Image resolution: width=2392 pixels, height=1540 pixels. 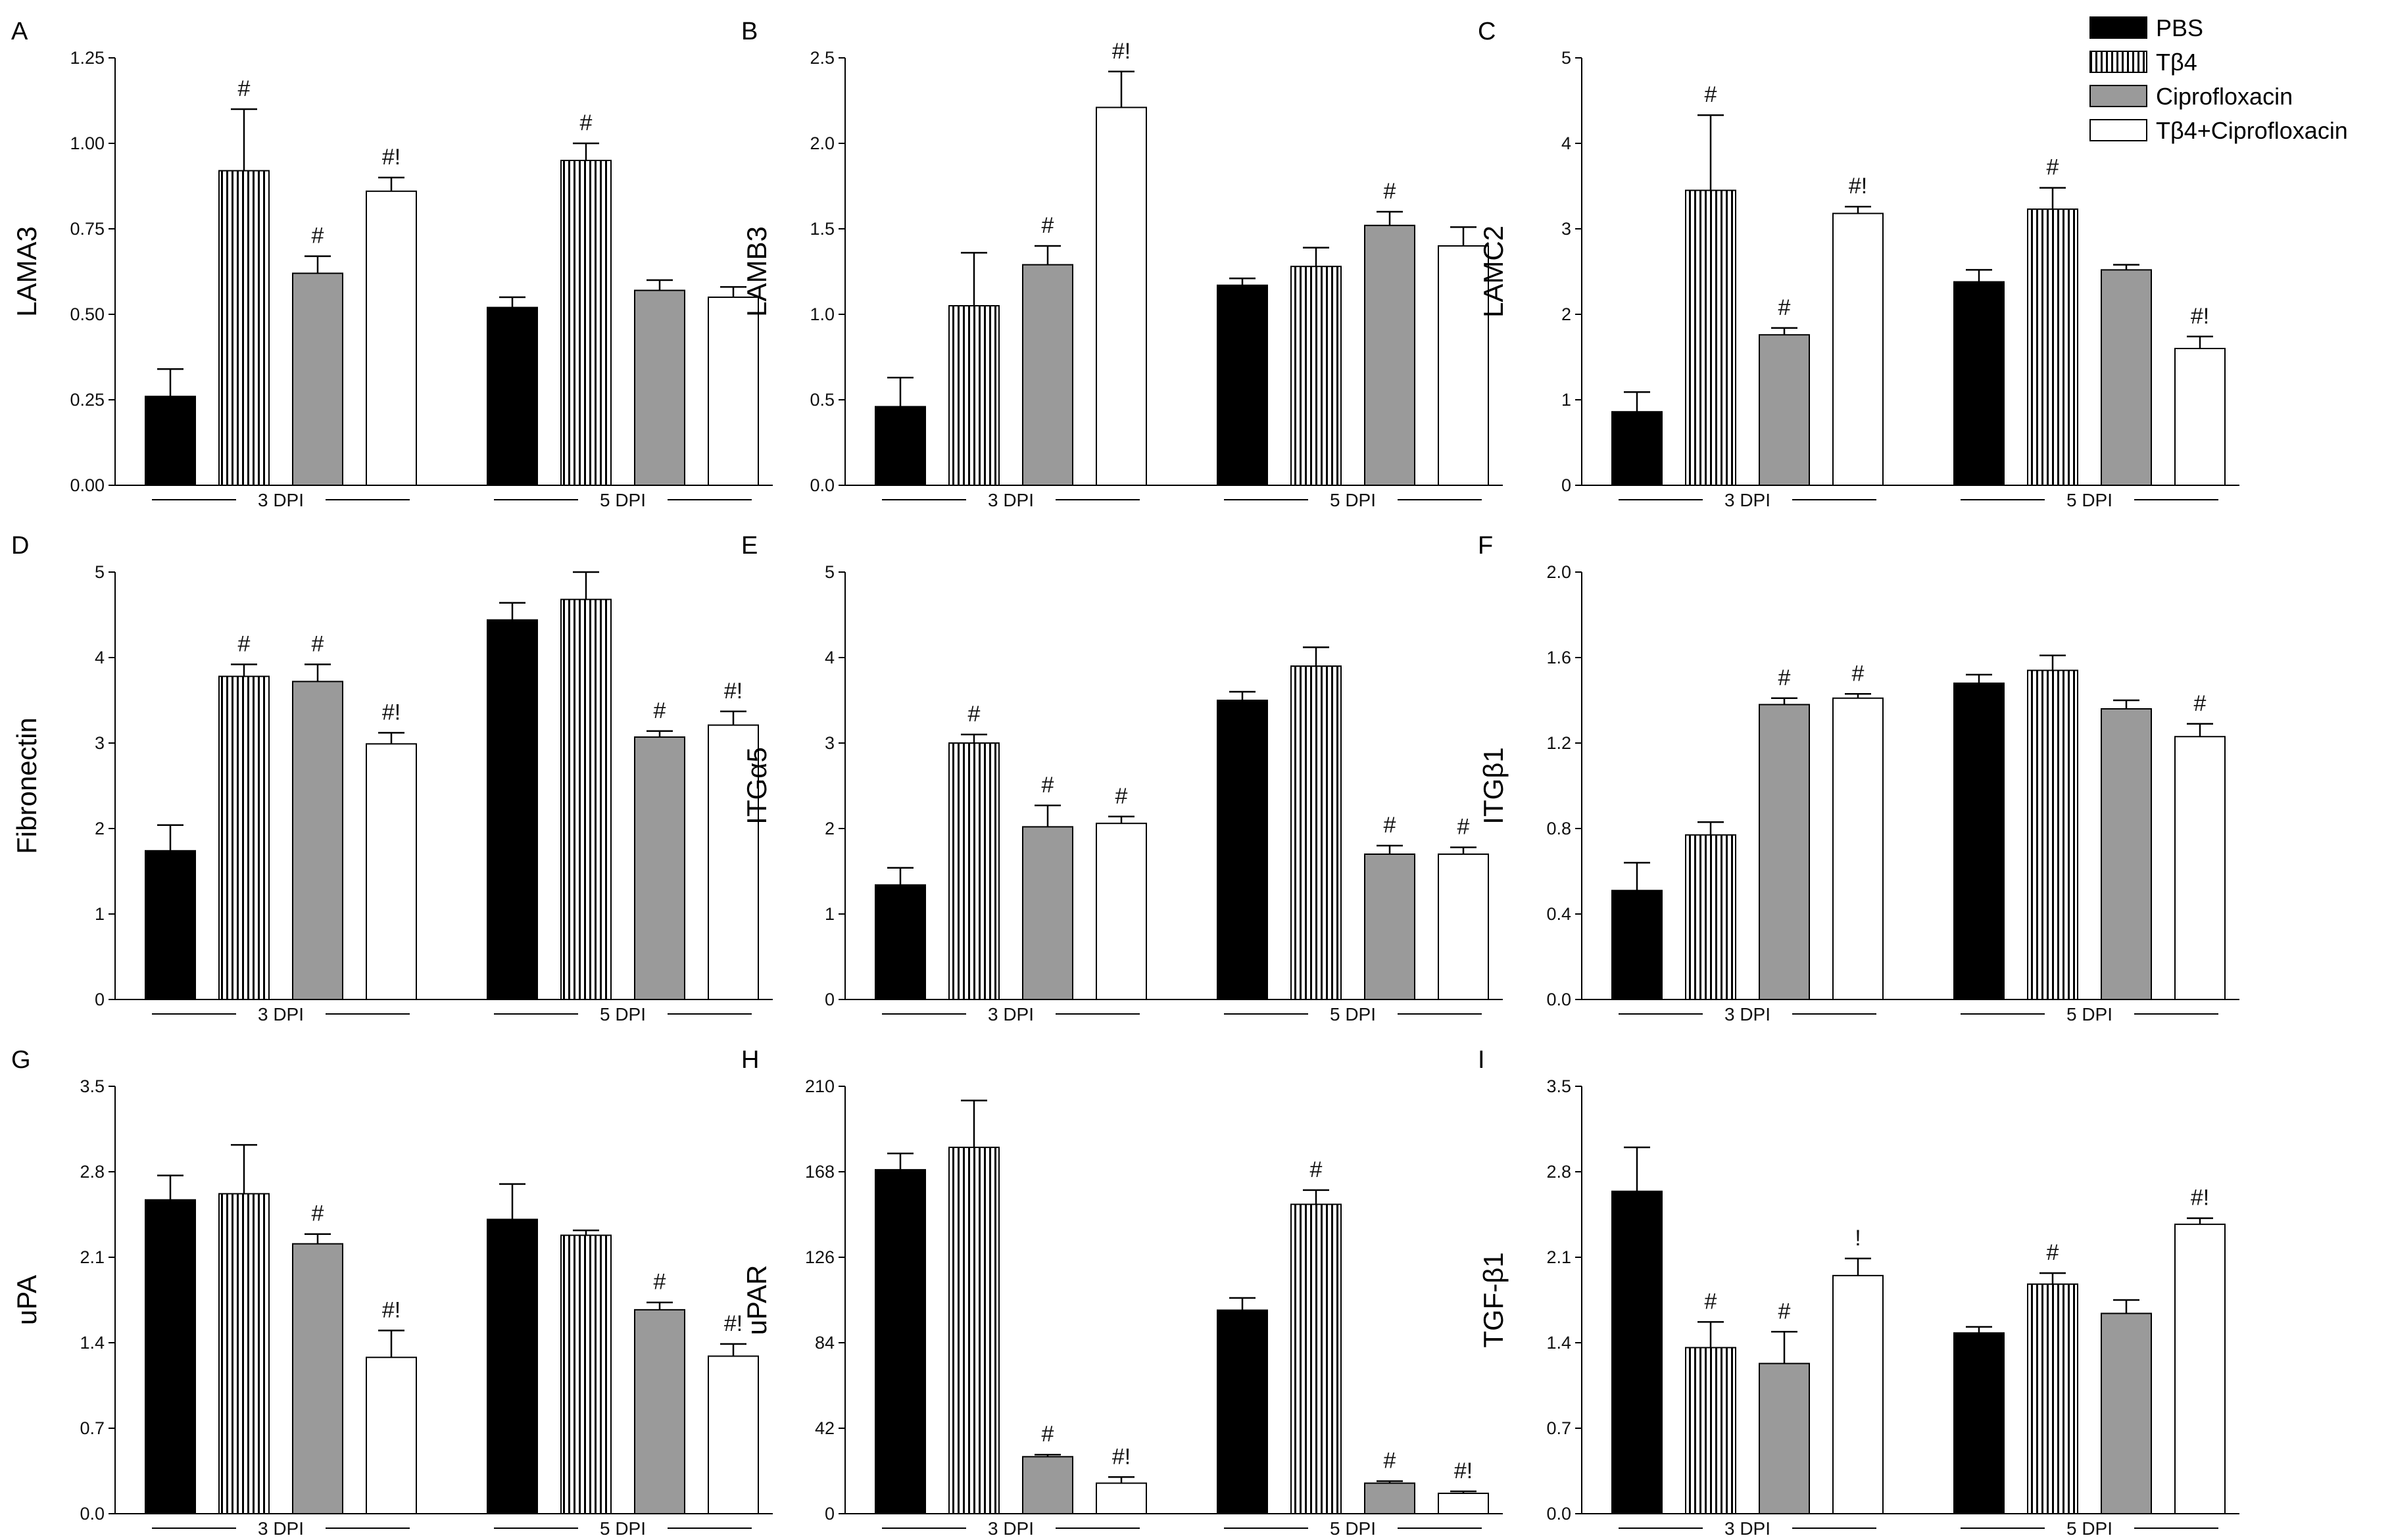 What do you see at coordinates (2179, 27) in the screenshot?
I see `legend-label-pbs: PBS` at bounding box center [2179, 27].